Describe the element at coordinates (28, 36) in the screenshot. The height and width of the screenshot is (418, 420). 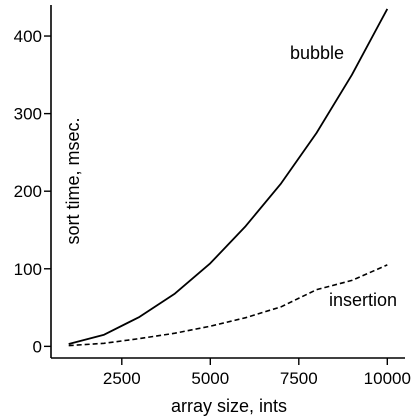
I see `y-tick-label-400: 400` at that location.